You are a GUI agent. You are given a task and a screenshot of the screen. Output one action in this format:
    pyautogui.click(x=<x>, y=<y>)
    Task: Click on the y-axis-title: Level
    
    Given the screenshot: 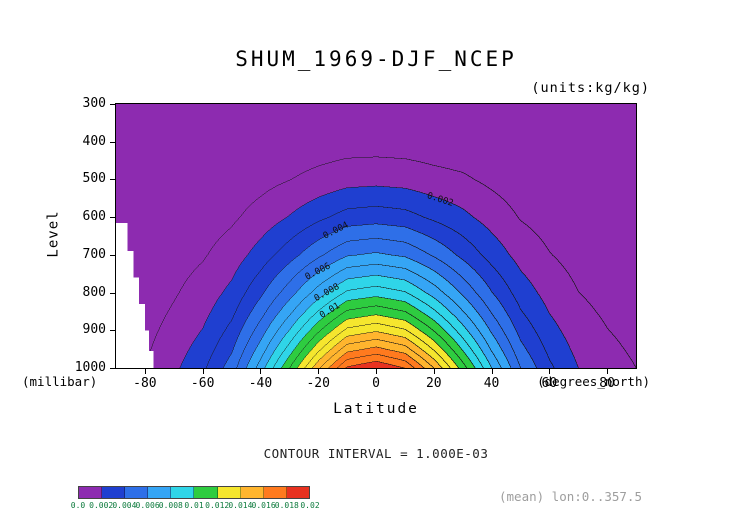 What is the action you would take?
    pyautogui.click(x=53, y=234)
    